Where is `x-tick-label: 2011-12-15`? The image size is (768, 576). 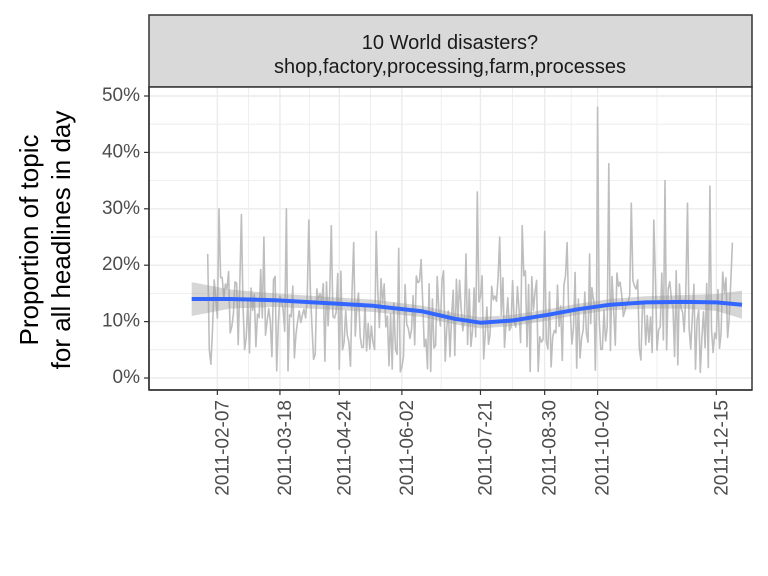
x-tick-label: 2011-12-15 is located at coordinates (721, 448).